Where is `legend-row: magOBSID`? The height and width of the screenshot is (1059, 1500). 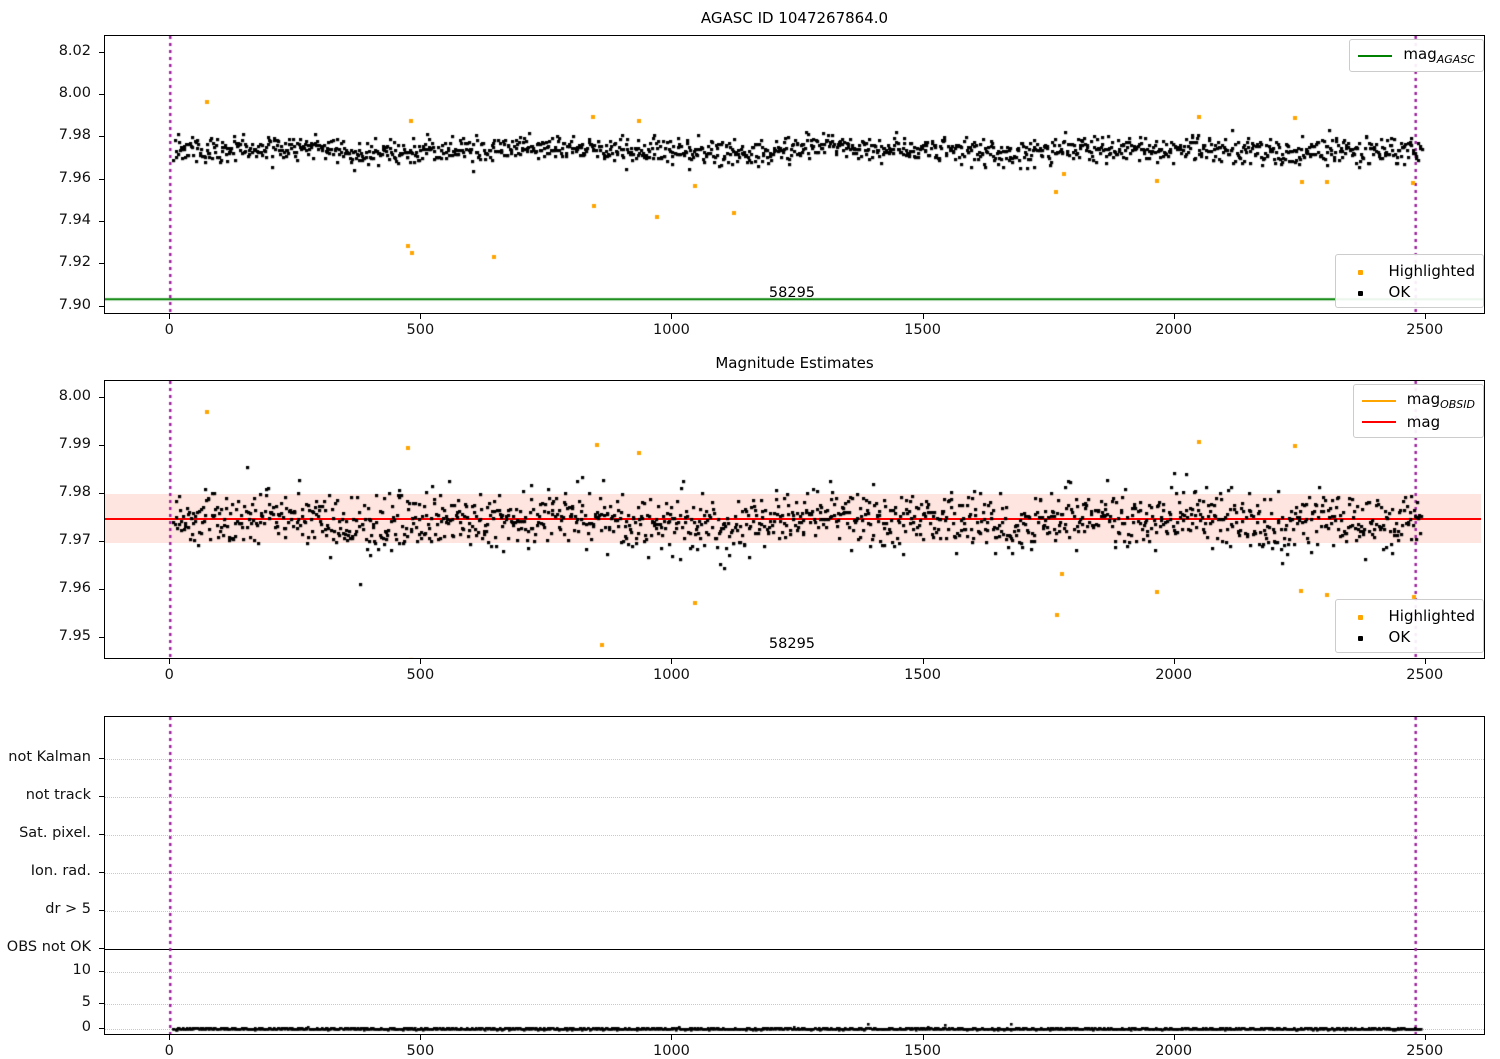
legend-row: magOBSID is located at coordinates (1418, 400).